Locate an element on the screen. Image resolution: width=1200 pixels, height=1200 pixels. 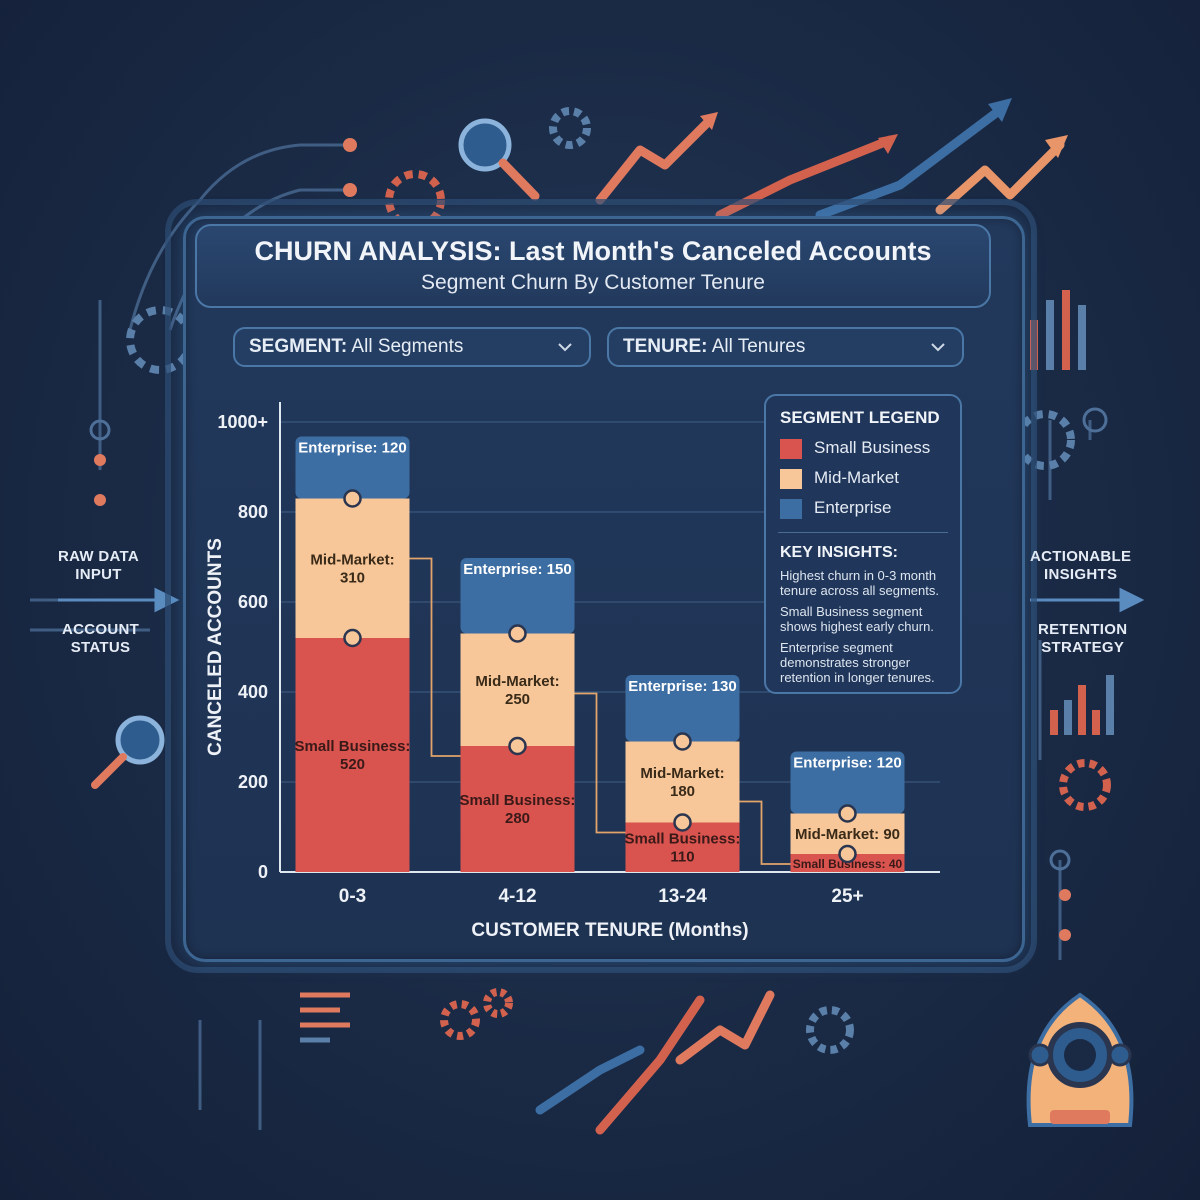
legend-item-enterprise: Enterprise is located at coordinates (835, 508).